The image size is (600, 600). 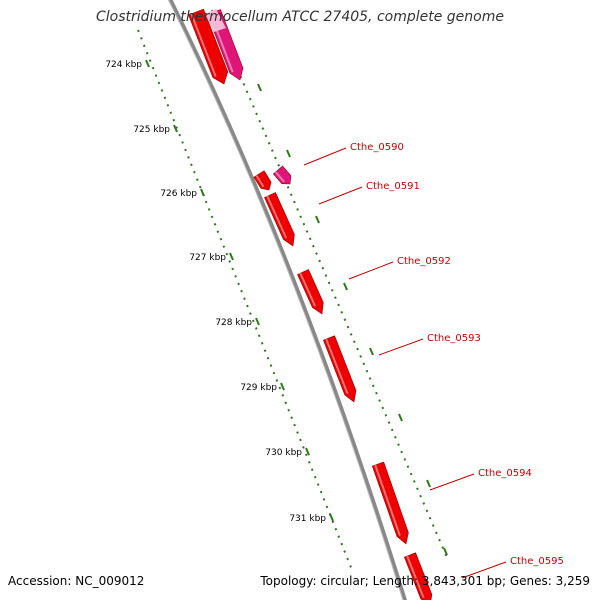 I want to click on gene-label: Cthe_0591, so click(x=393, y=186).